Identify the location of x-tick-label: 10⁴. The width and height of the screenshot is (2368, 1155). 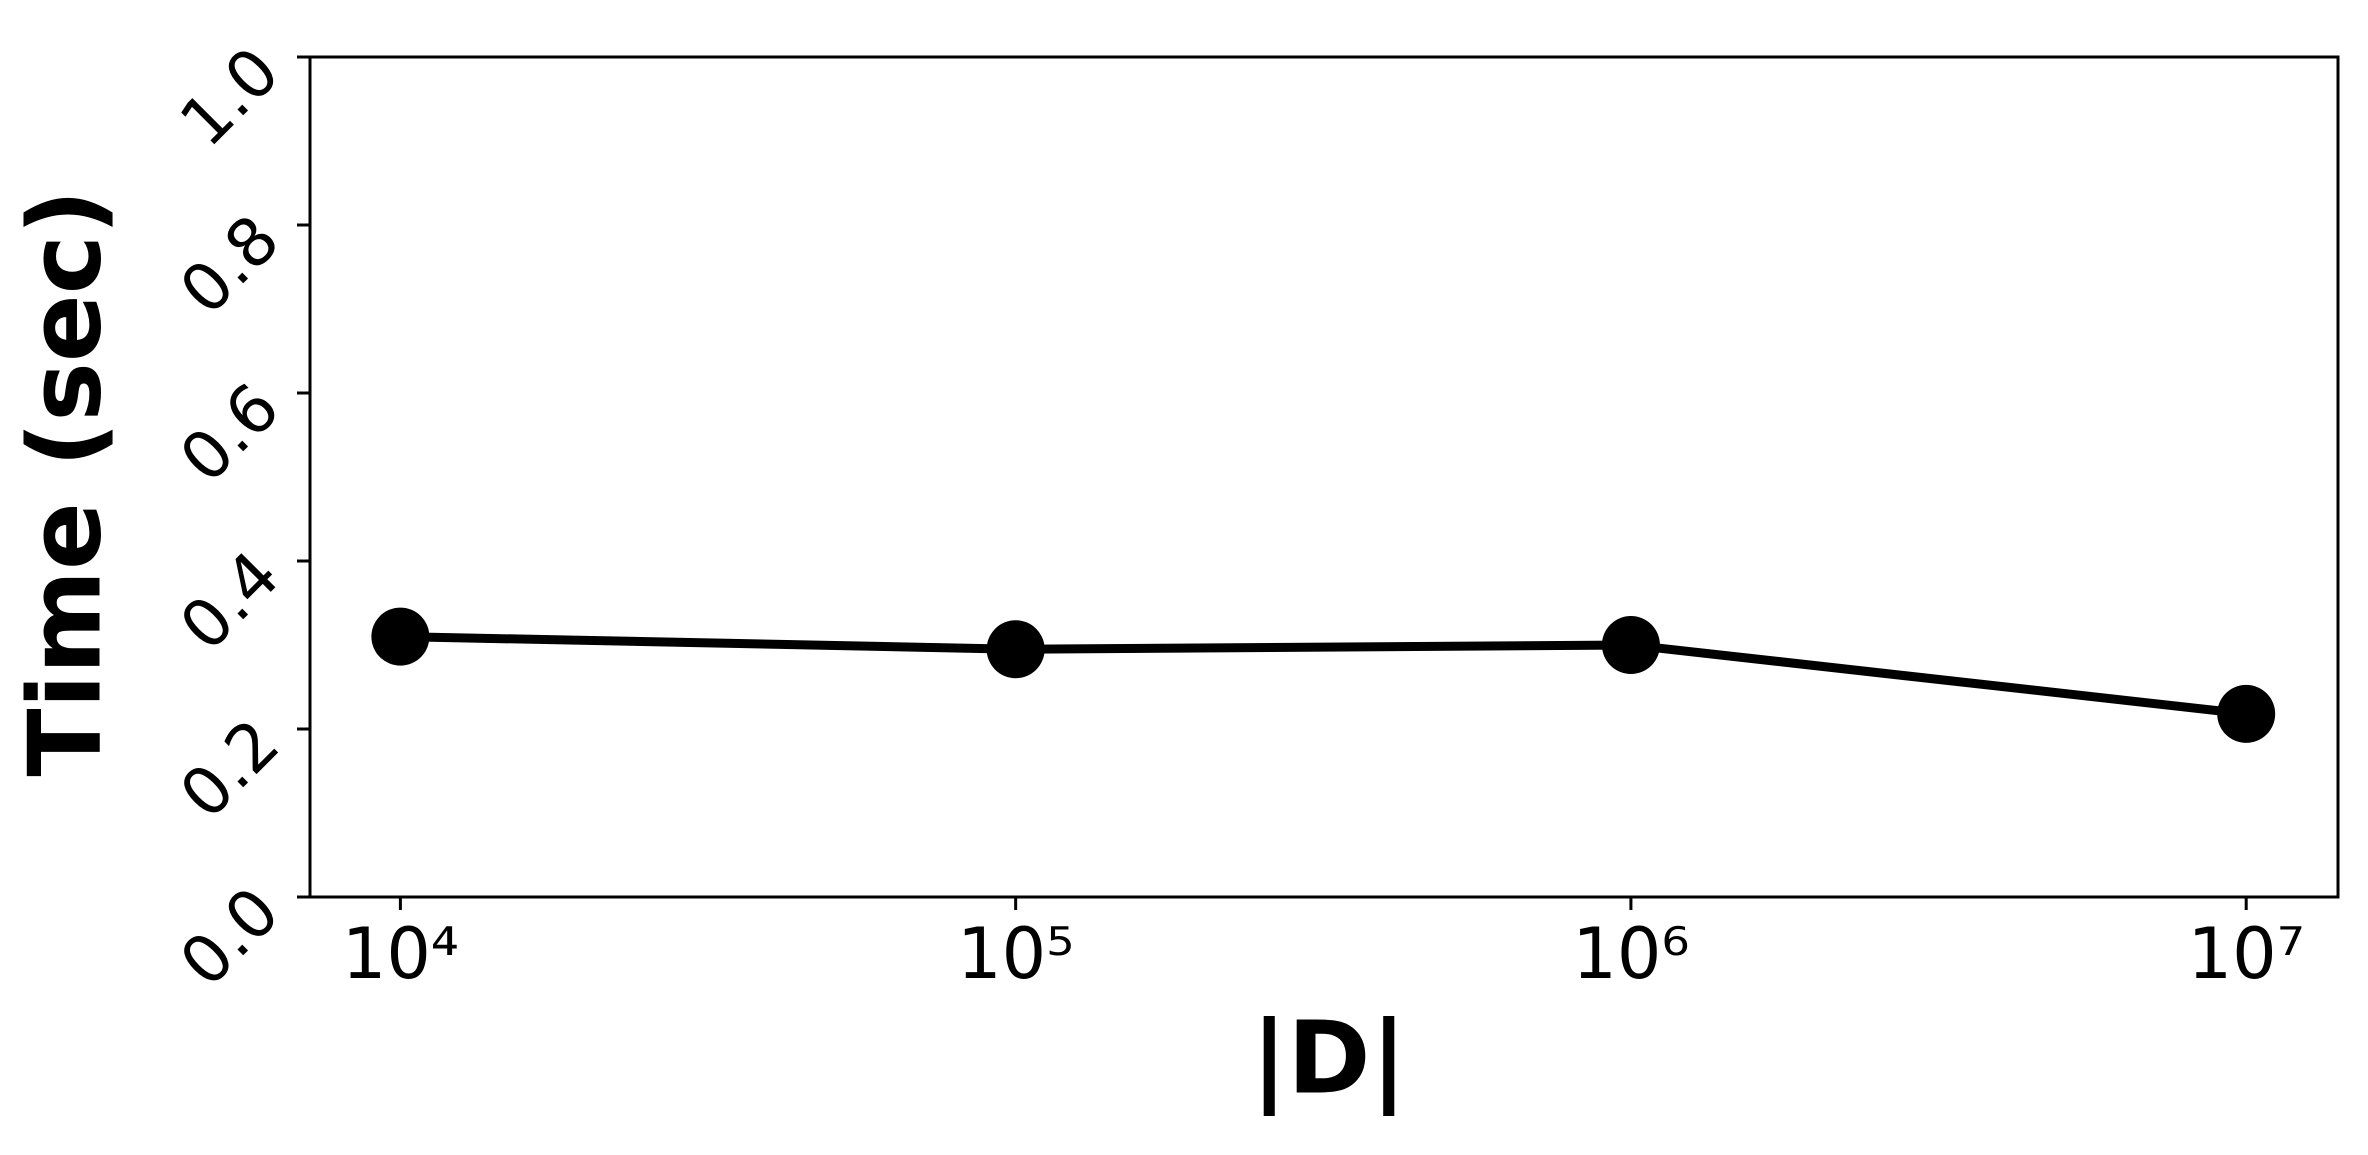
(400, 954).